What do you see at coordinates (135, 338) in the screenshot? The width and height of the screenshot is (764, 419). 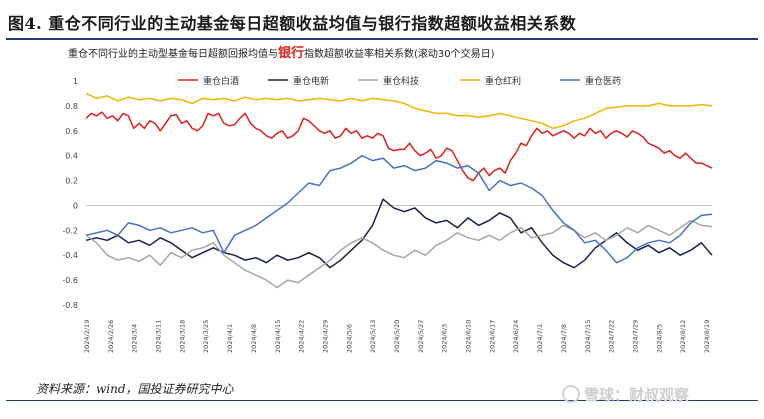 I see `x-tick-label-2: 2024/3/4` at bounding box center [135, 338].